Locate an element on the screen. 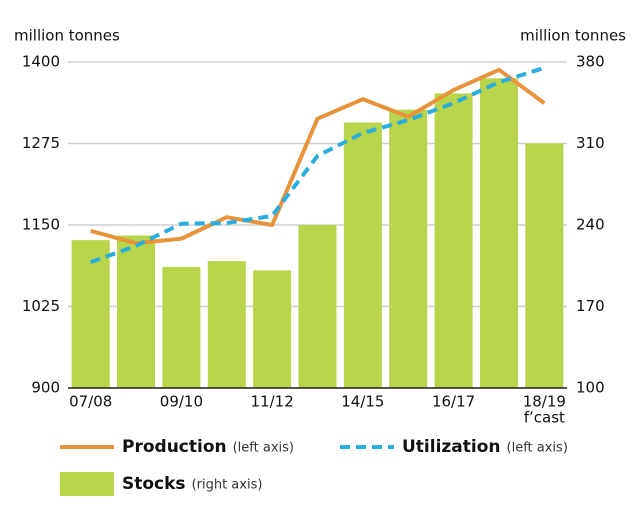  y-tick-label: 1400 is located at coordinates (41, 62).